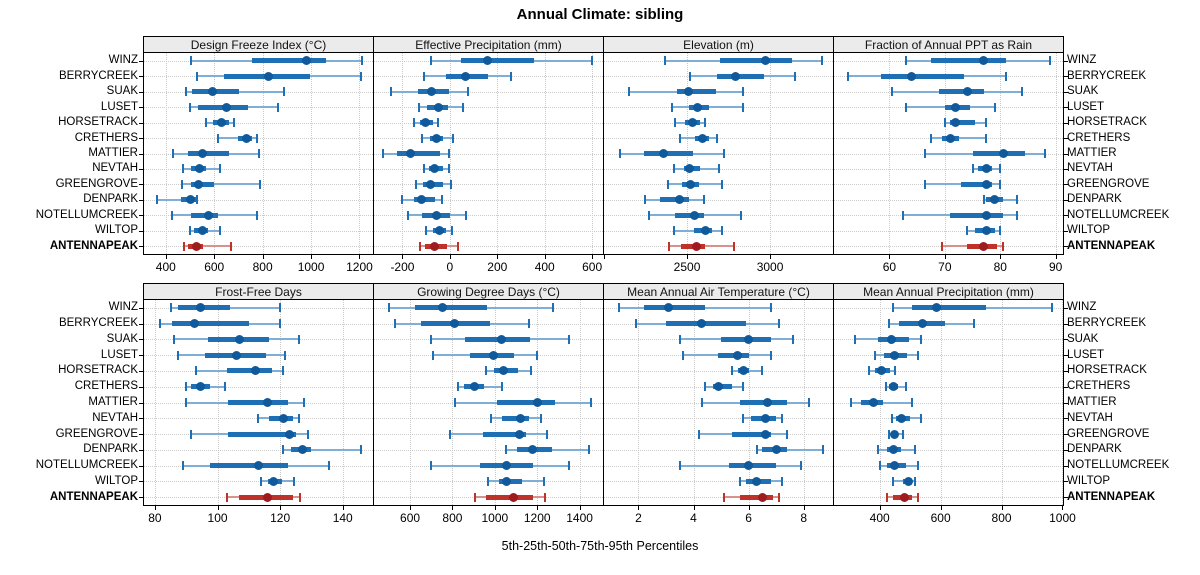 The height and width of the screenshot is (575, 1200). Describe the element at coordinates (488, 153) in the screenshot. I see `panel-plot` at that location.